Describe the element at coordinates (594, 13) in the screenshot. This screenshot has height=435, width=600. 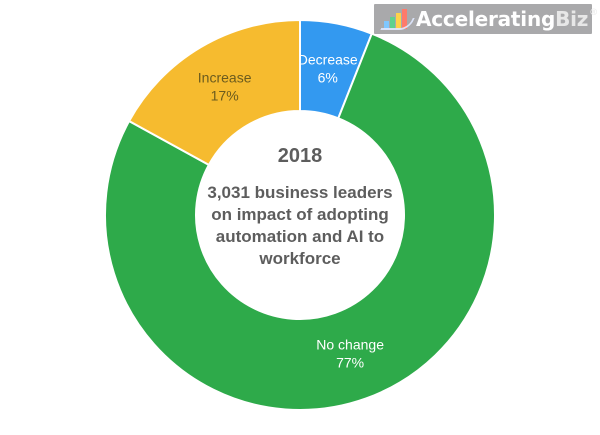
I see `logo-registered-mark: ®` at that location.